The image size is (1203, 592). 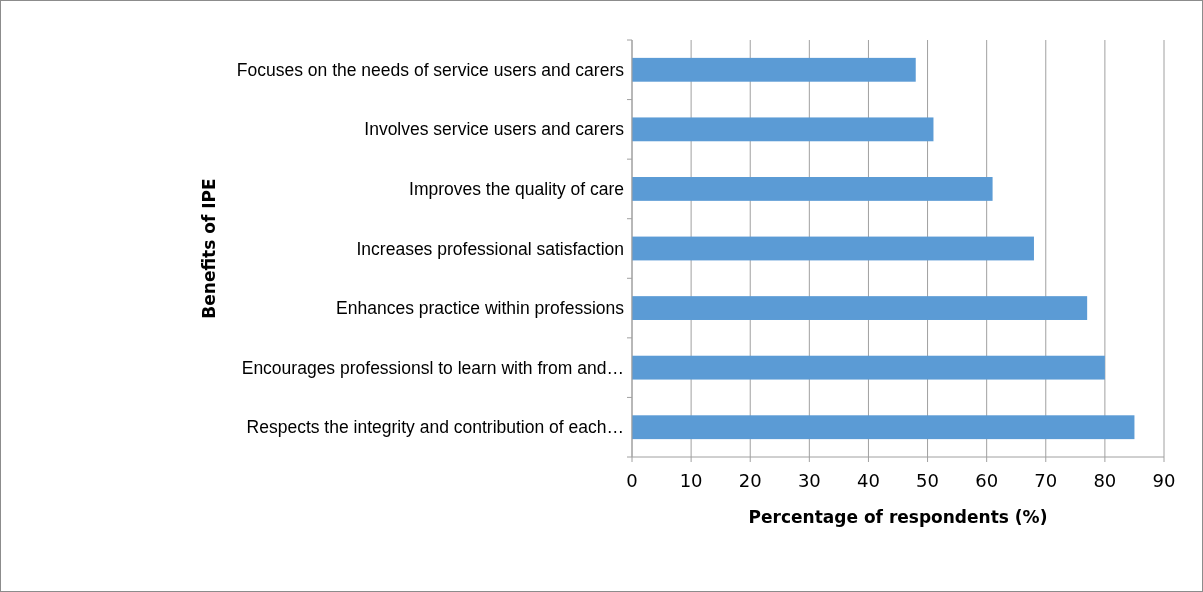 What do you see at coordinates (632, 480) in the screenshot?
I see `x-tick-label: 0` at bounding box center [632, 480].